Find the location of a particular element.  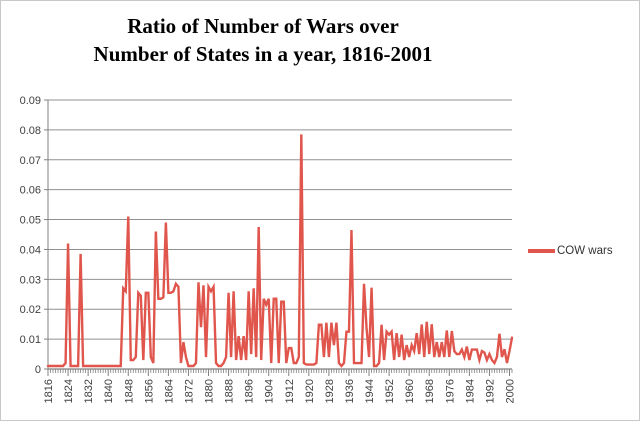

svg-text: 1904 is located at coordinates (270, 391).